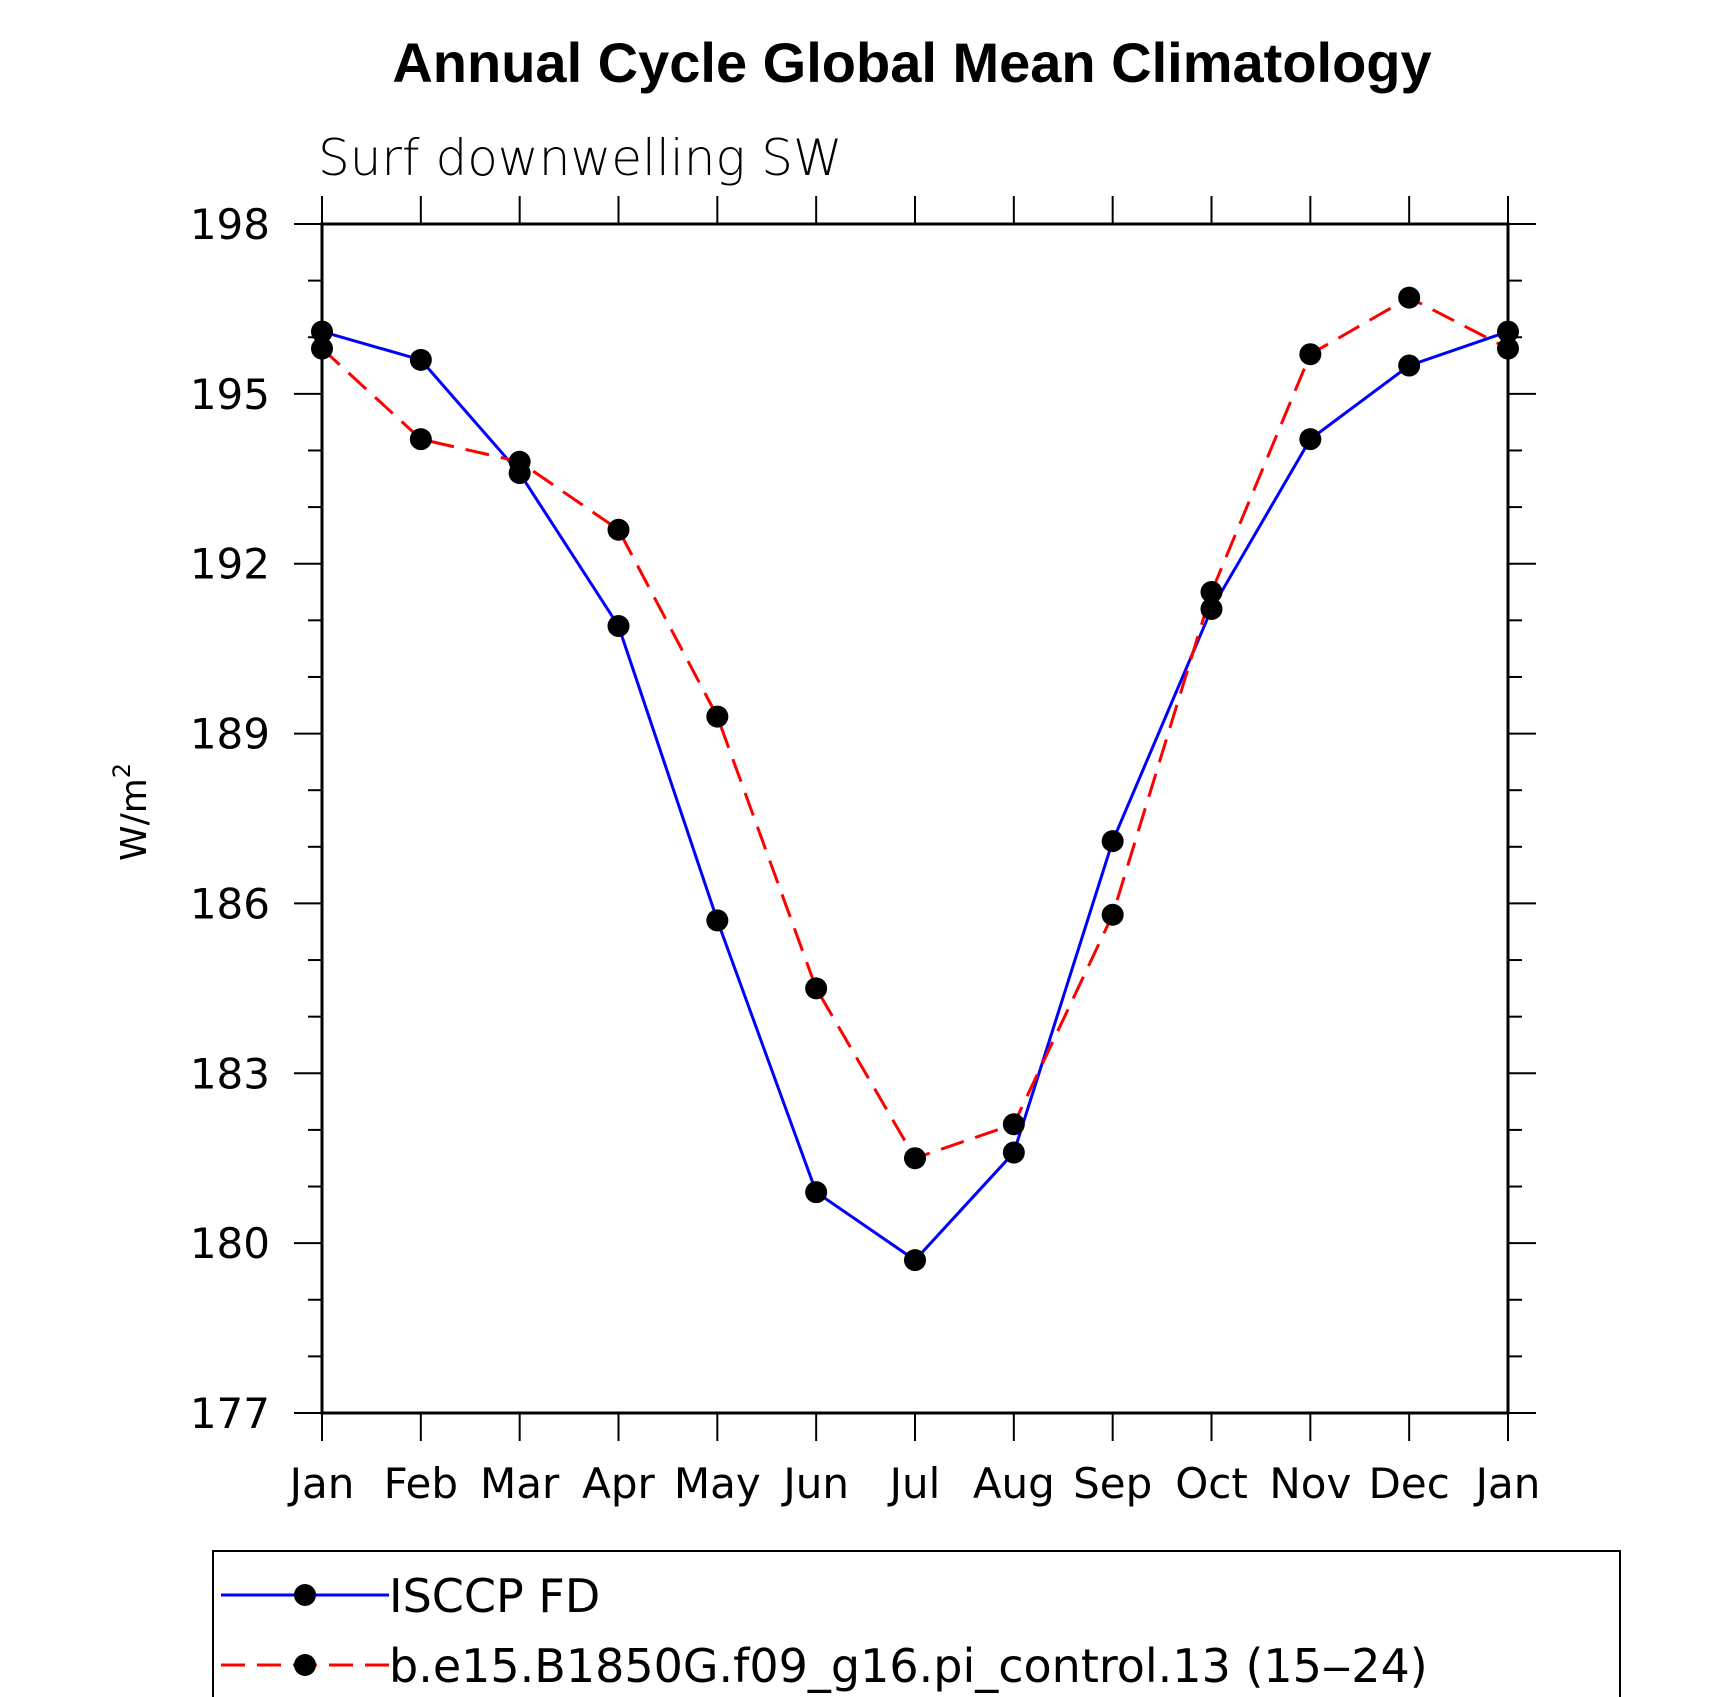 This screenshot has width=1710, height=1697. What do you see at coordinates (122, 770) in the screenshot?
I see `y-axis-label-exponent: 2` at bounding box center [122, 770].